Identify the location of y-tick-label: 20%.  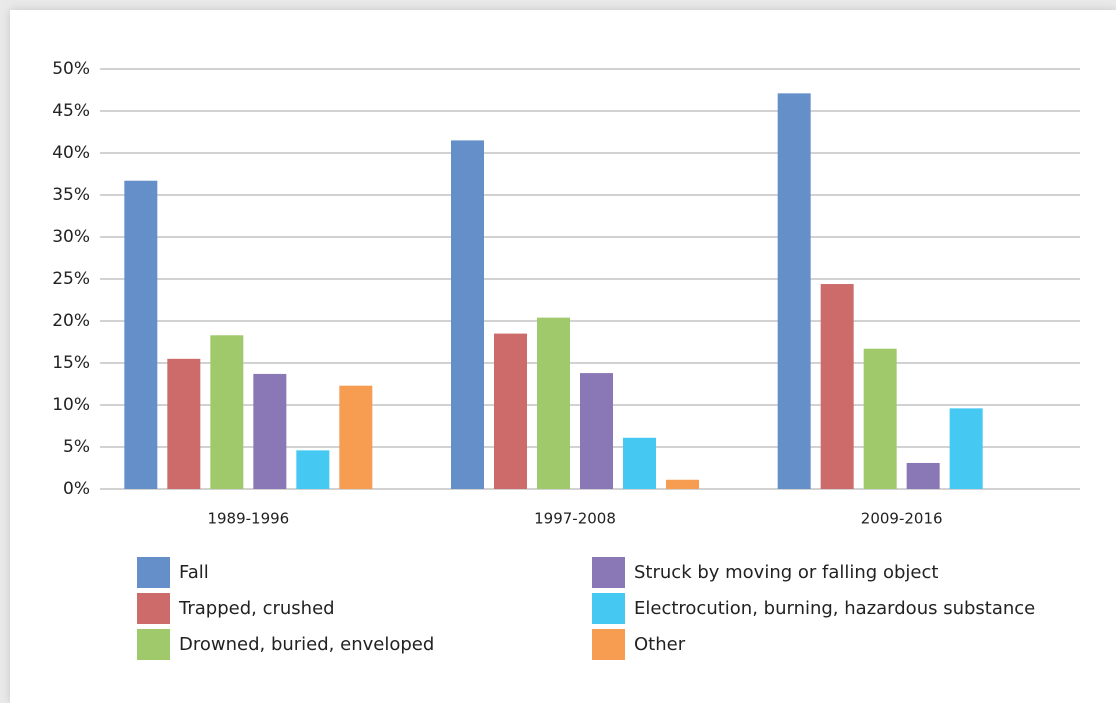
(71, 321).